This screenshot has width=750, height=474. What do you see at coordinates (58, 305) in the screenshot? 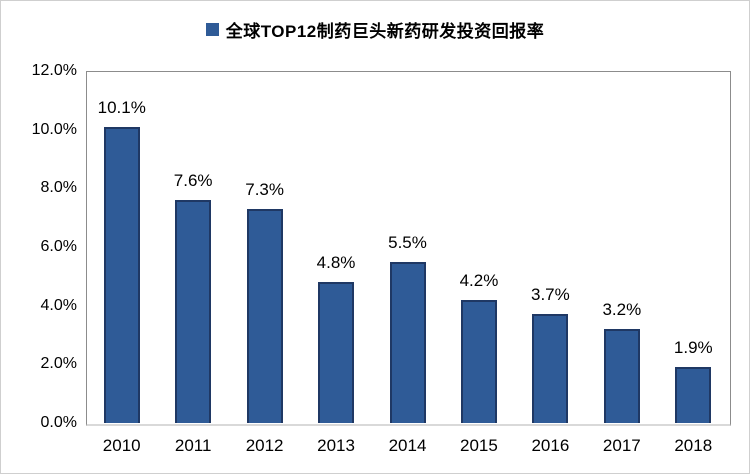
I see `y-tick-label: 4.0%` at bounding box center [58, 305].